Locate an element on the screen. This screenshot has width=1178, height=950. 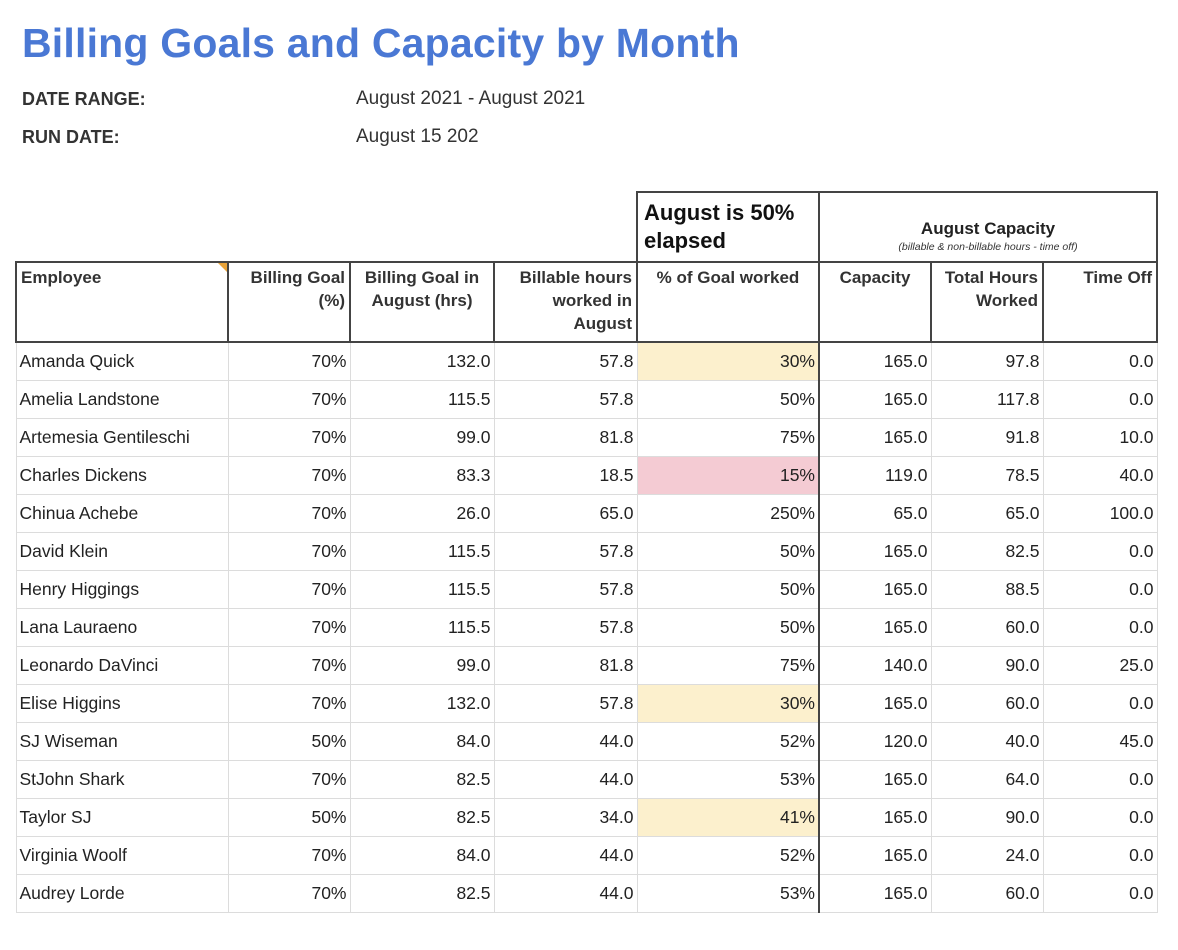
column-header-billable-hours: Billable hours worked in August is located at coordinates (565, 302).